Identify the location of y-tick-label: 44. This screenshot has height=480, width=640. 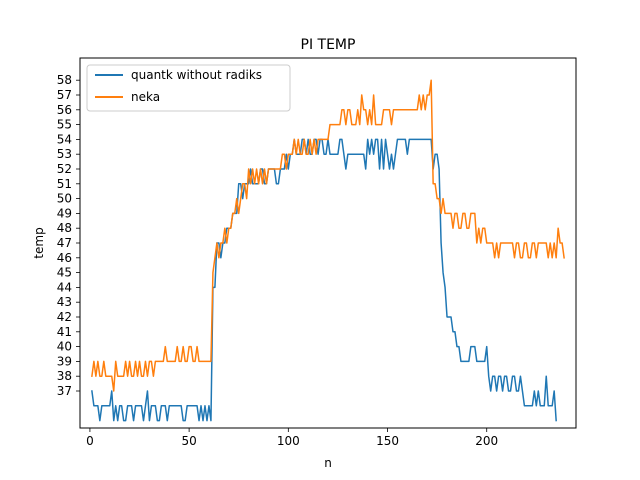
(64, 287).